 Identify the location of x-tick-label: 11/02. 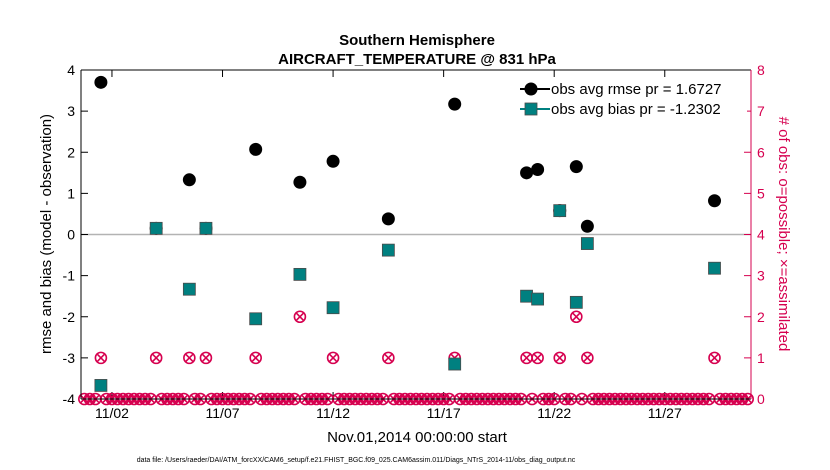
(112, 413).